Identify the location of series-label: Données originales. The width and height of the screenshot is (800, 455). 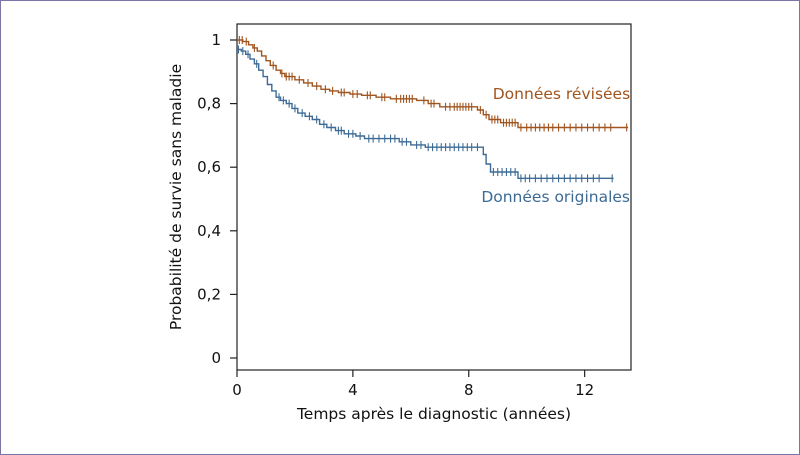
(555, 197).